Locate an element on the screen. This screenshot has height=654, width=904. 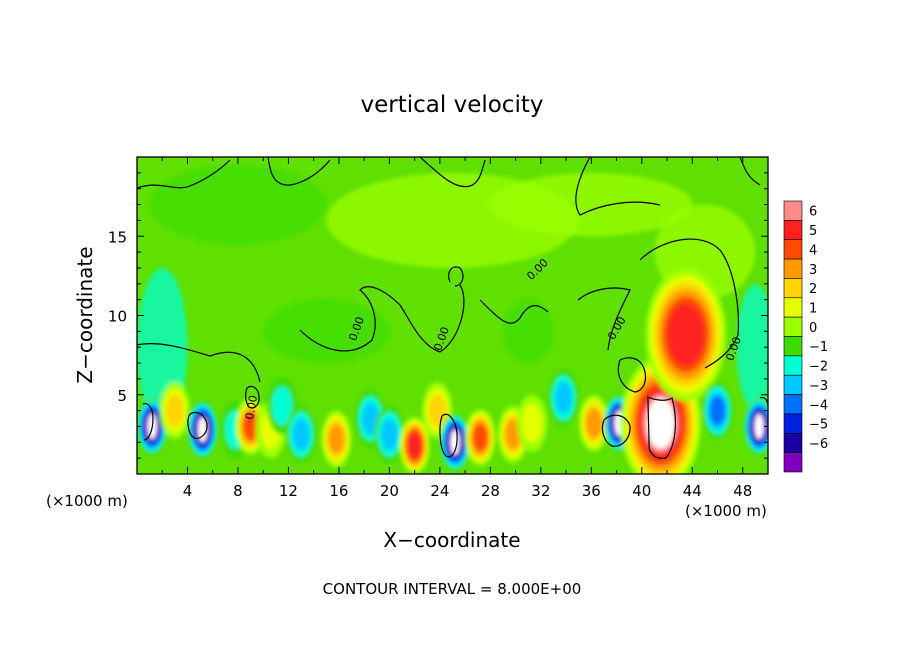
y-axis-label: Z−coordinate is located at coordinates (85, 314).